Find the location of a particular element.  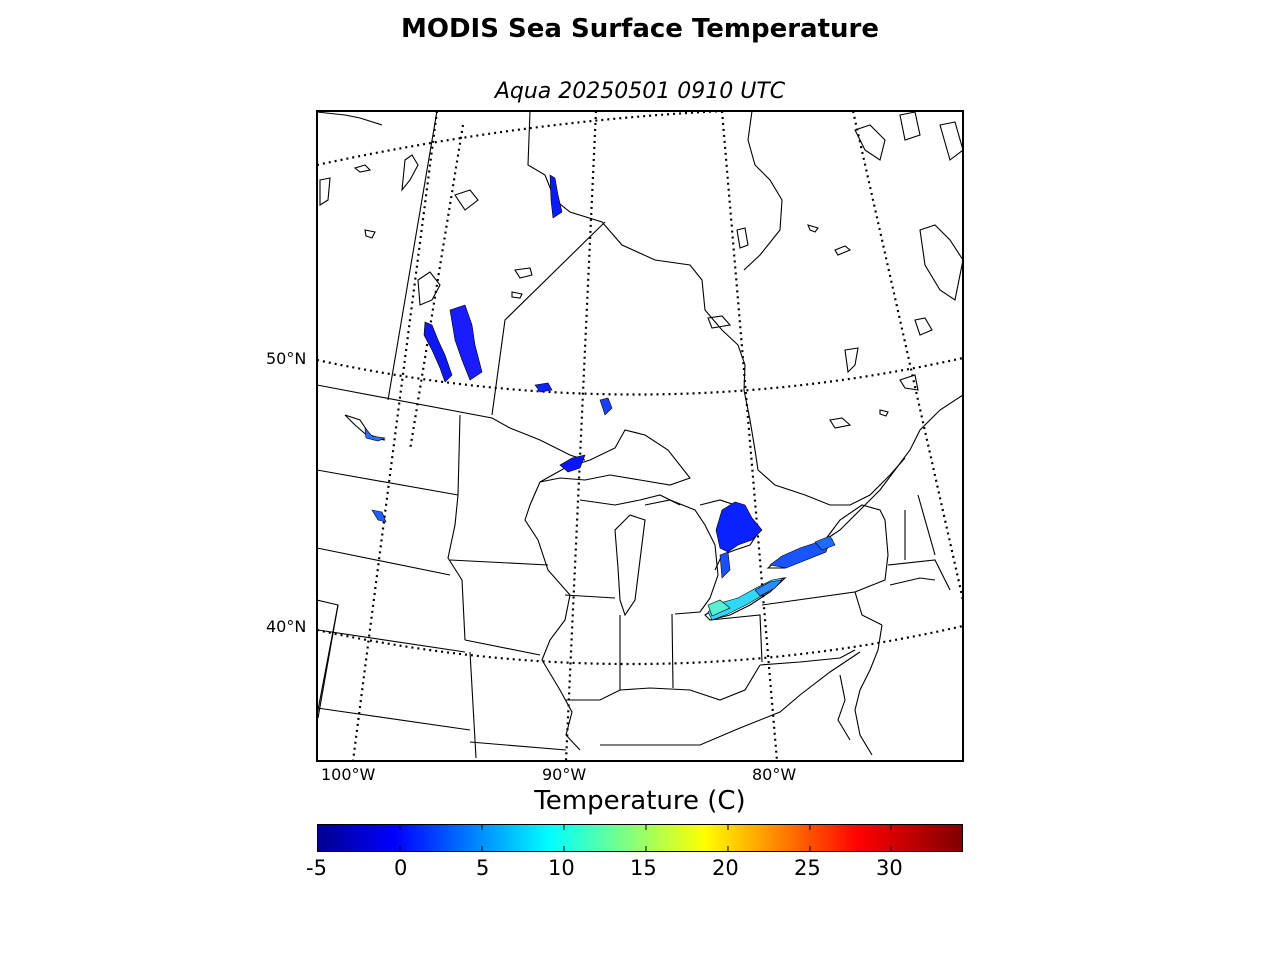

sst-lake-ontario-east is located at coordinates (825, 543).